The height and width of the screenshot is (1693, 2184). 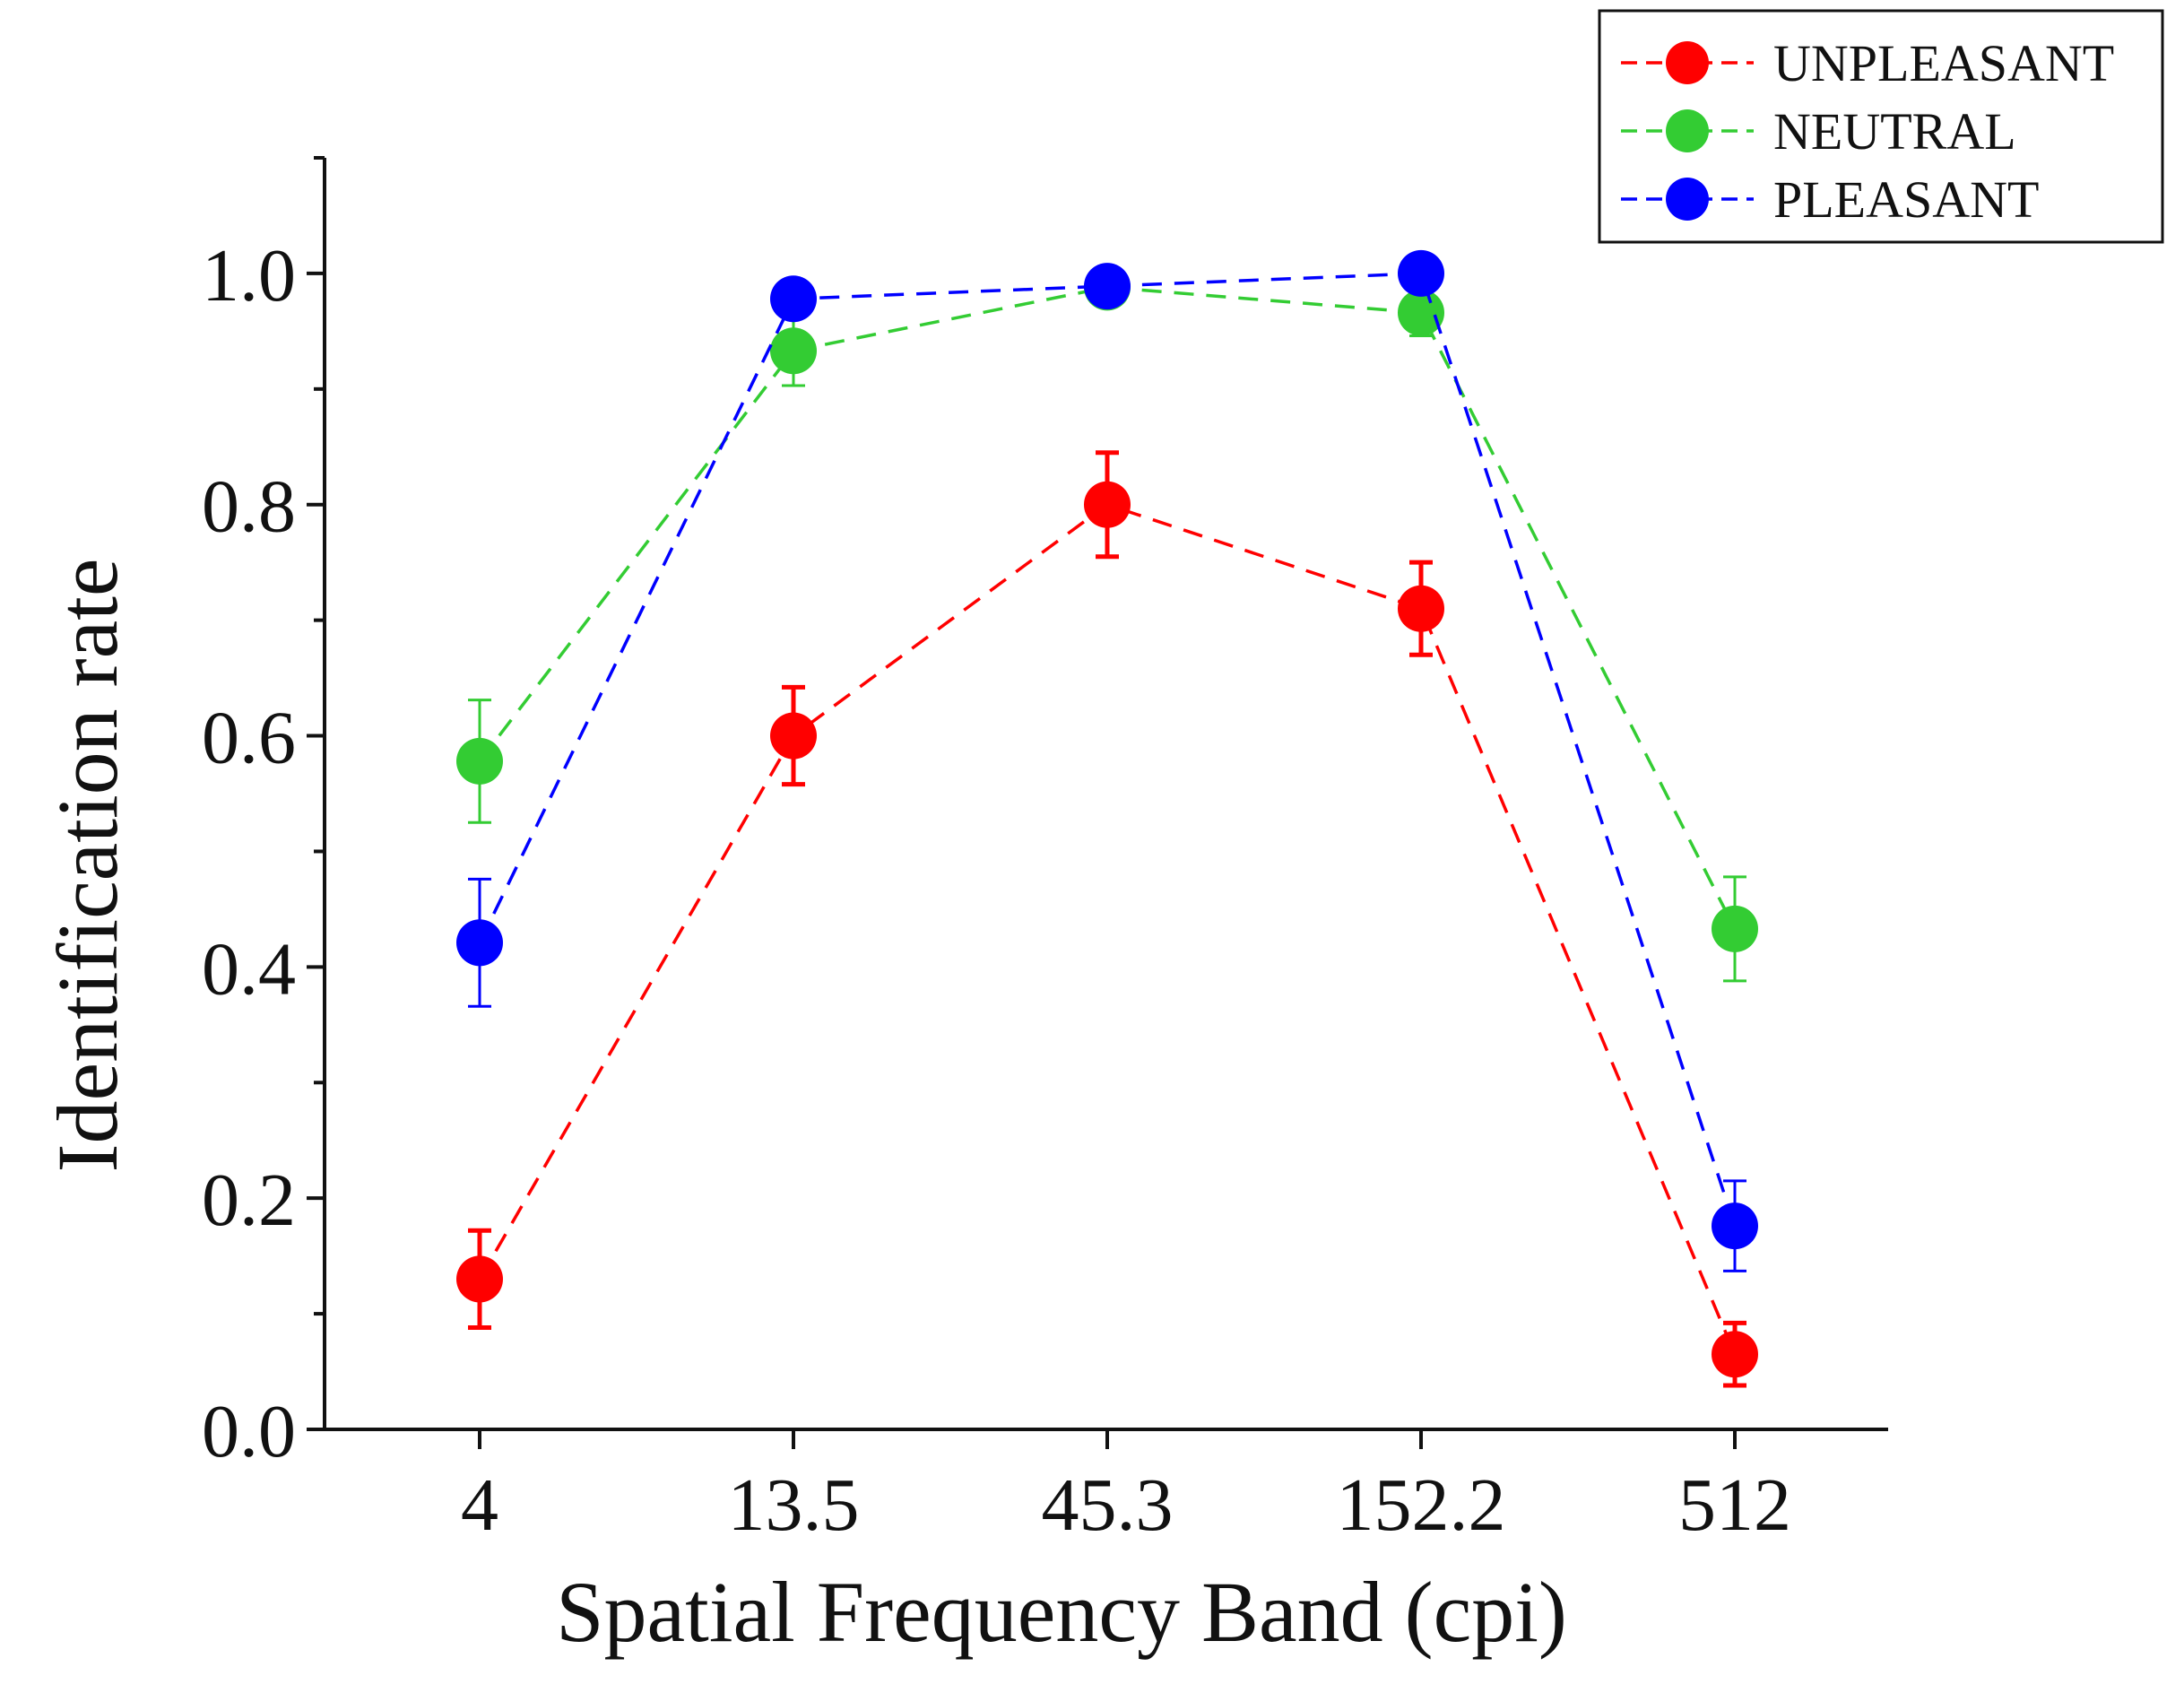 What do you see at coordinates (249, 1431) in the screenshot?
I see `y-tick-label: 0.0` at bounding box center [249, 1431].